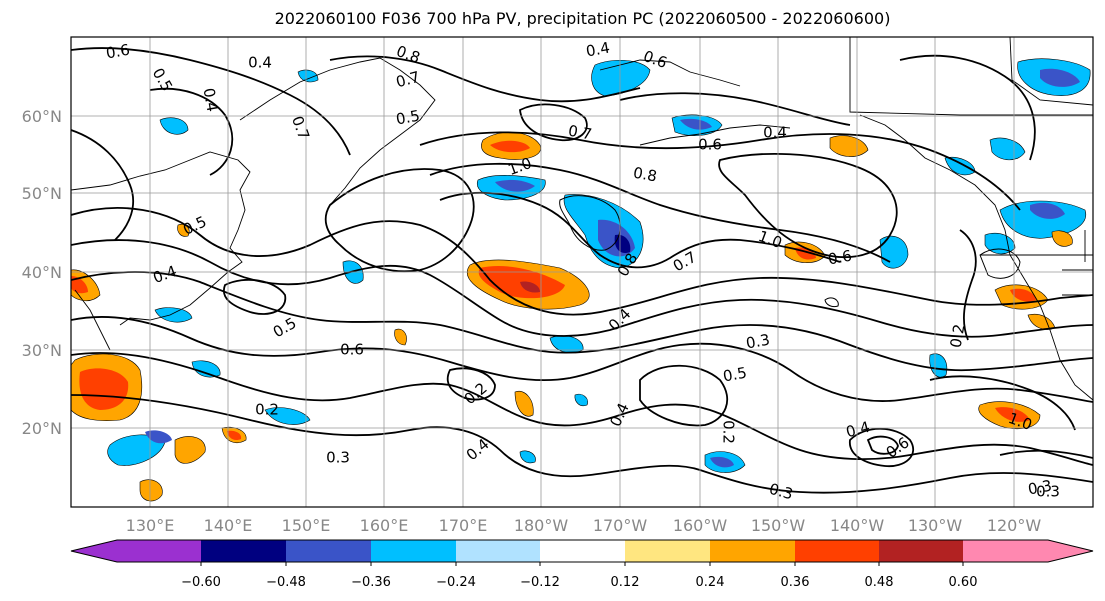  Describe the element at coordinates (710, 582) in the screenshot. I see `colorbar-tick-label: 0.24` at that location.